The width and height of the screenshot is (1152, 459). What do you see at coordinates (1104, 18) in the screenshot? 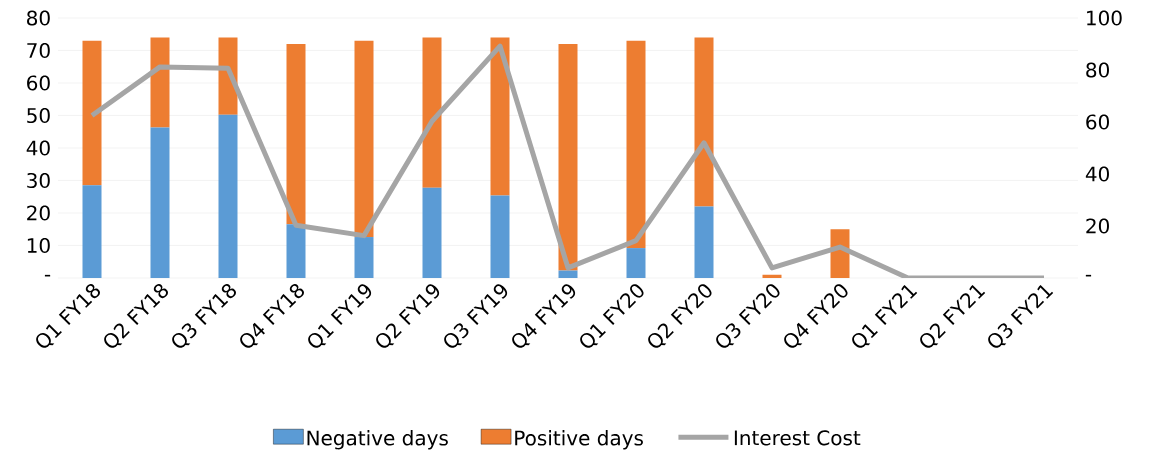
I see `y2-tick-label: 100` at bounding box center [1104, 18].